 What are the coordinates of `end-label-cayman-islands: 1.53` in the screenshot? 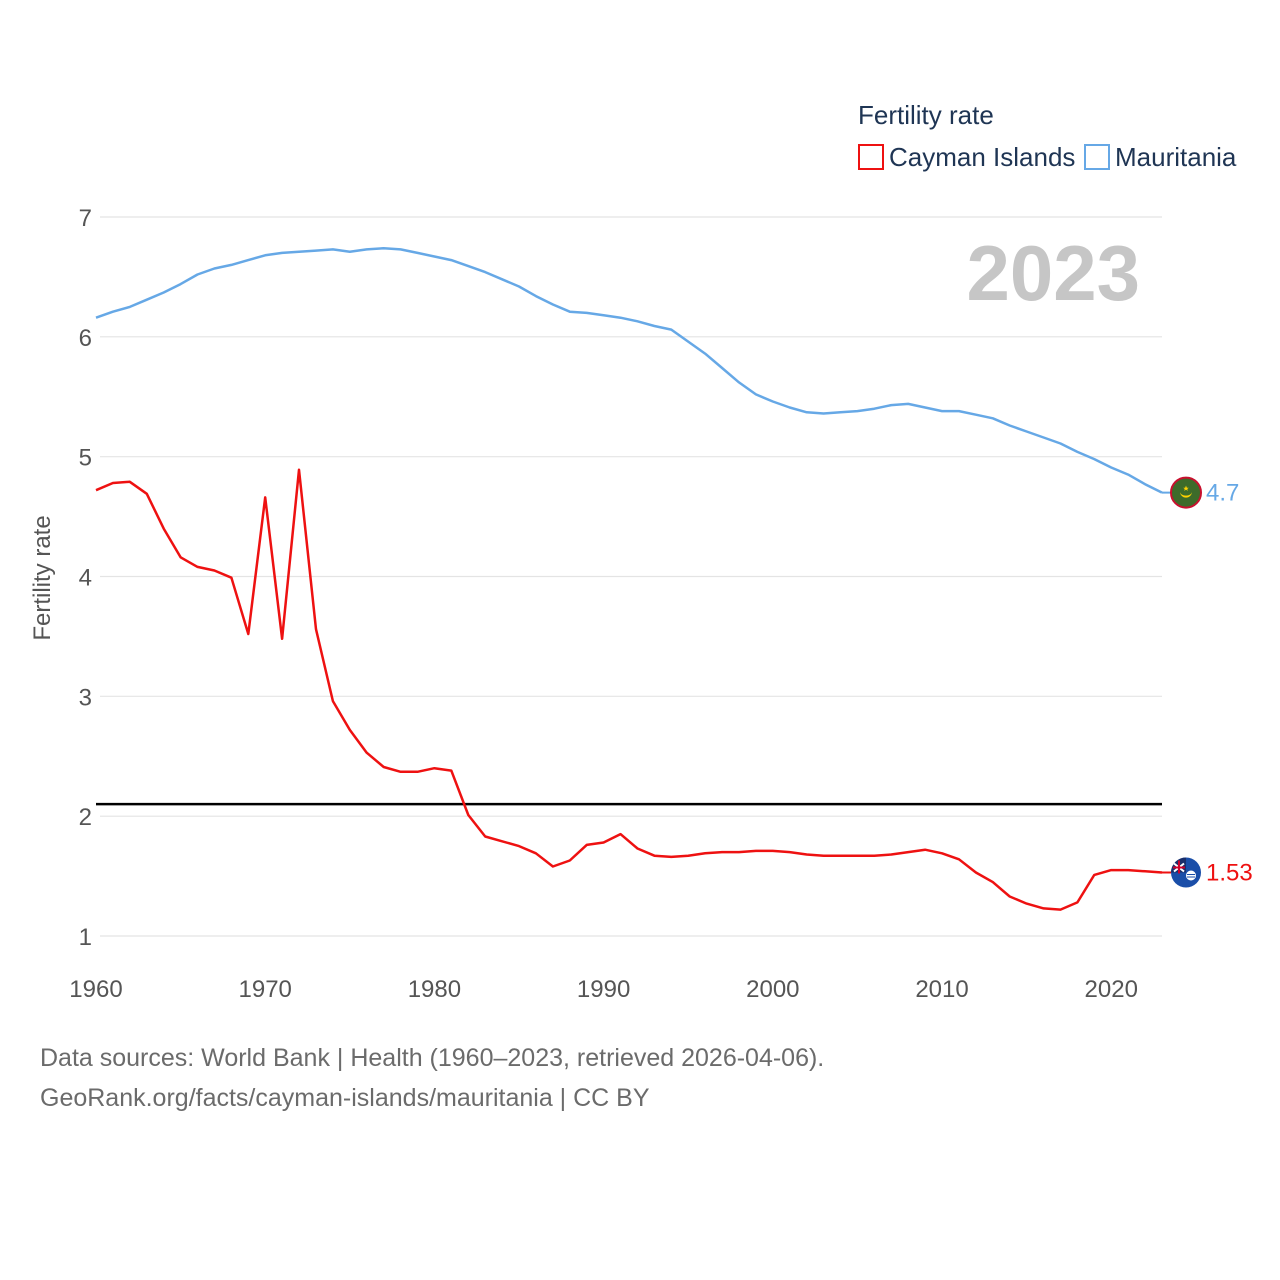 It's located at (1229, 872).